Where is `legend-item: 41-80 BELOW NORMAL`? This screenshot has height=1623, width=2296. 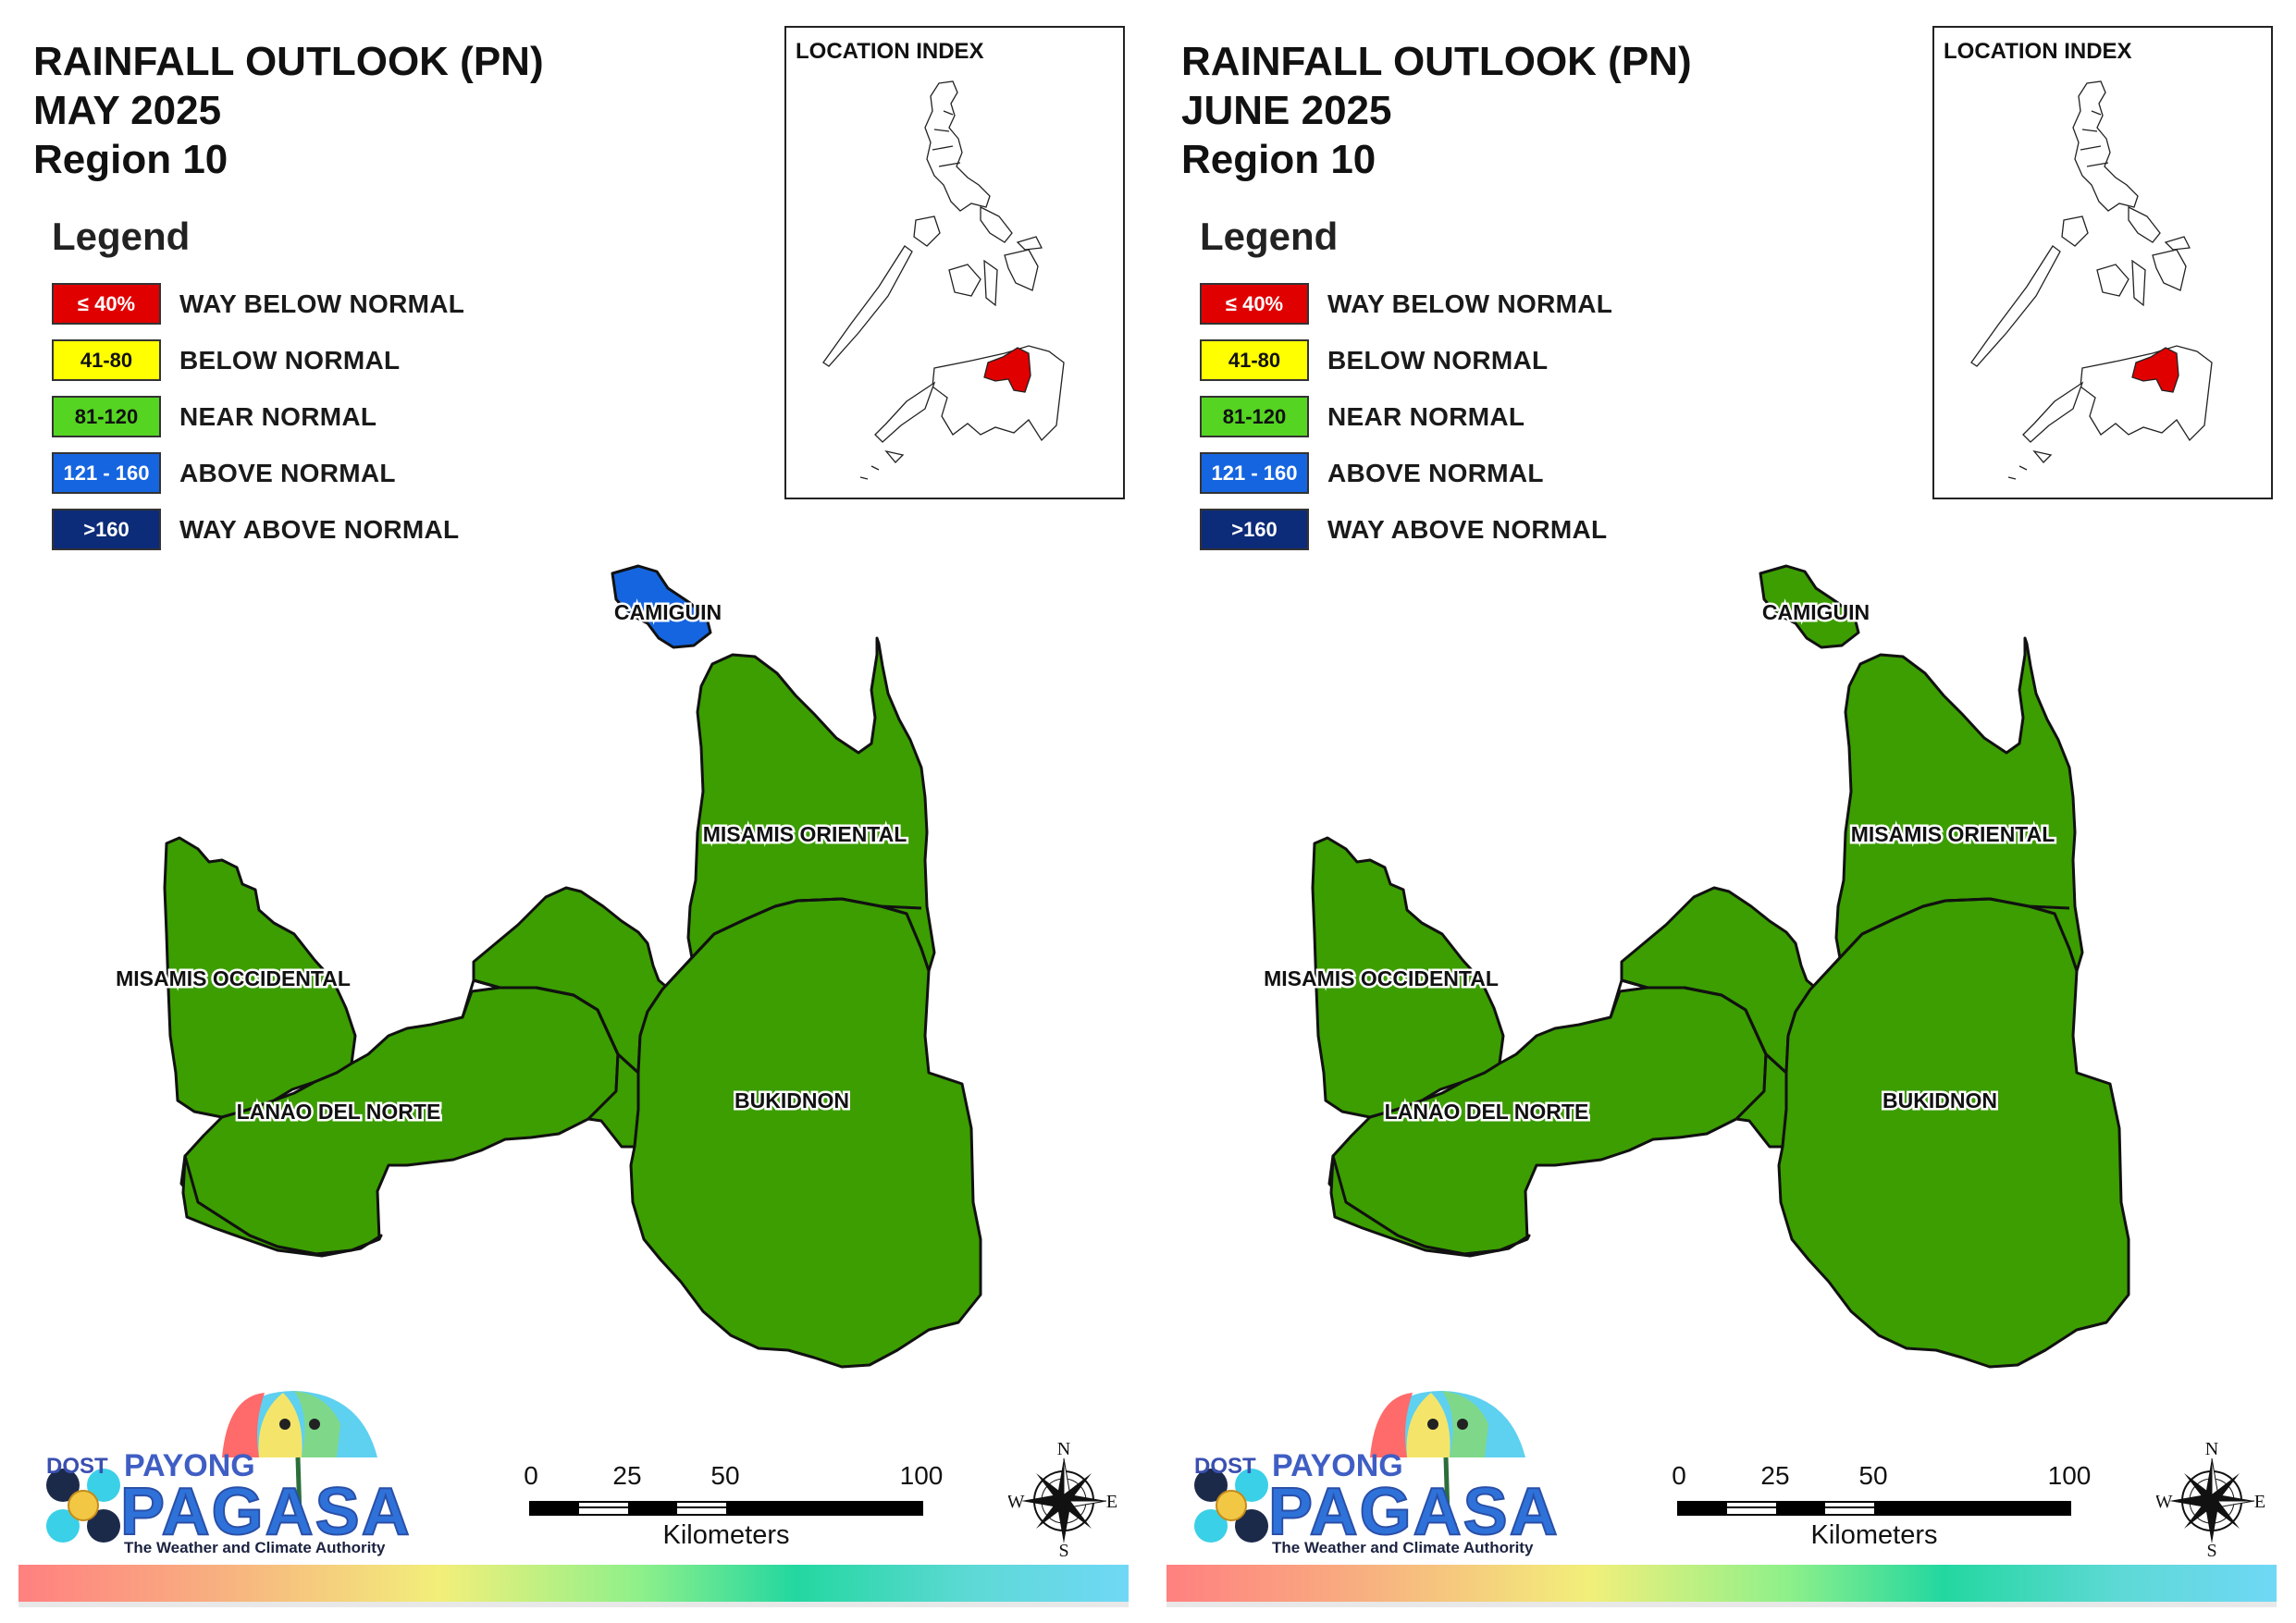
legend-item: 41-80 BELOW NORMAL is located at coordinates (1406, 360).